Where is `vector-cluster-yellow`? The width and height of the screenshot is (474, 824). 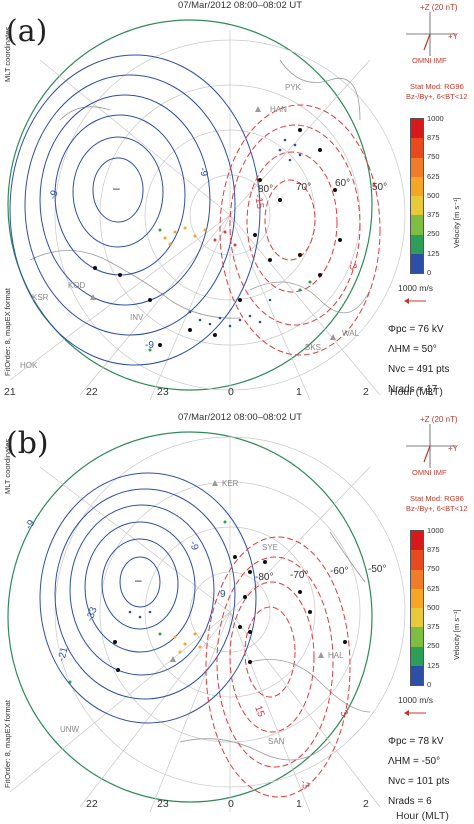
vector-cluster-yellow is located at coordinates (187, 643).